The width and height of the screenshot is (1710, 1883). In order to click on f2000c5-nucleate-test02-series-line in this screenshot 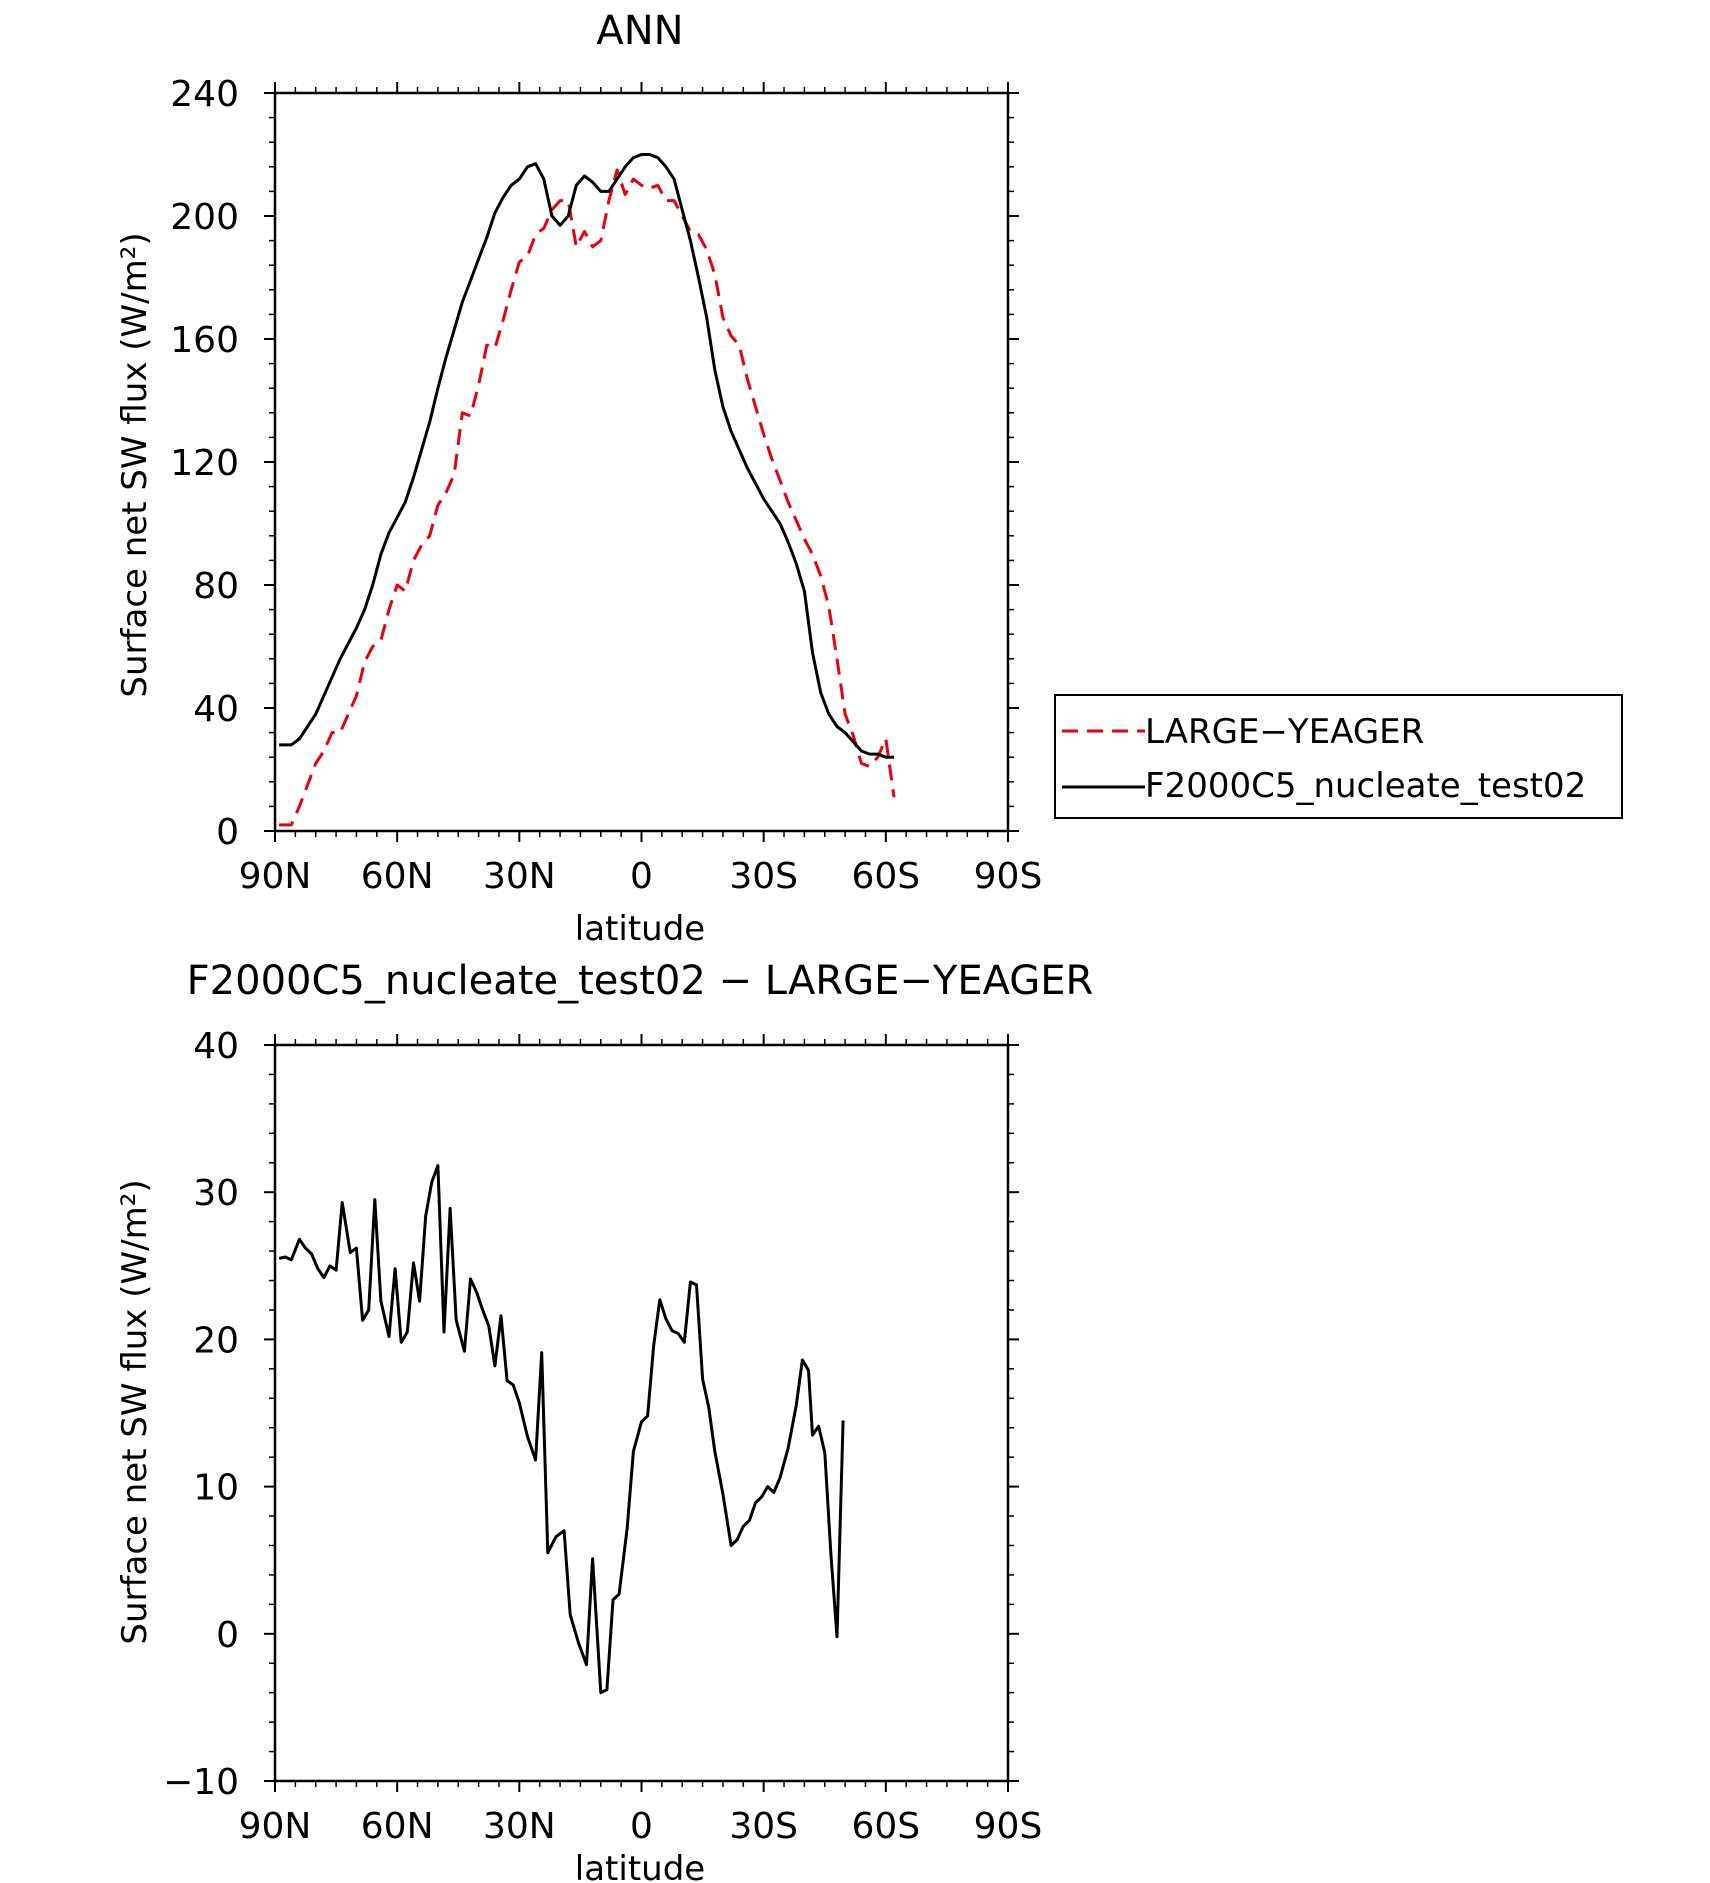, I will do `click(586, 456)`.